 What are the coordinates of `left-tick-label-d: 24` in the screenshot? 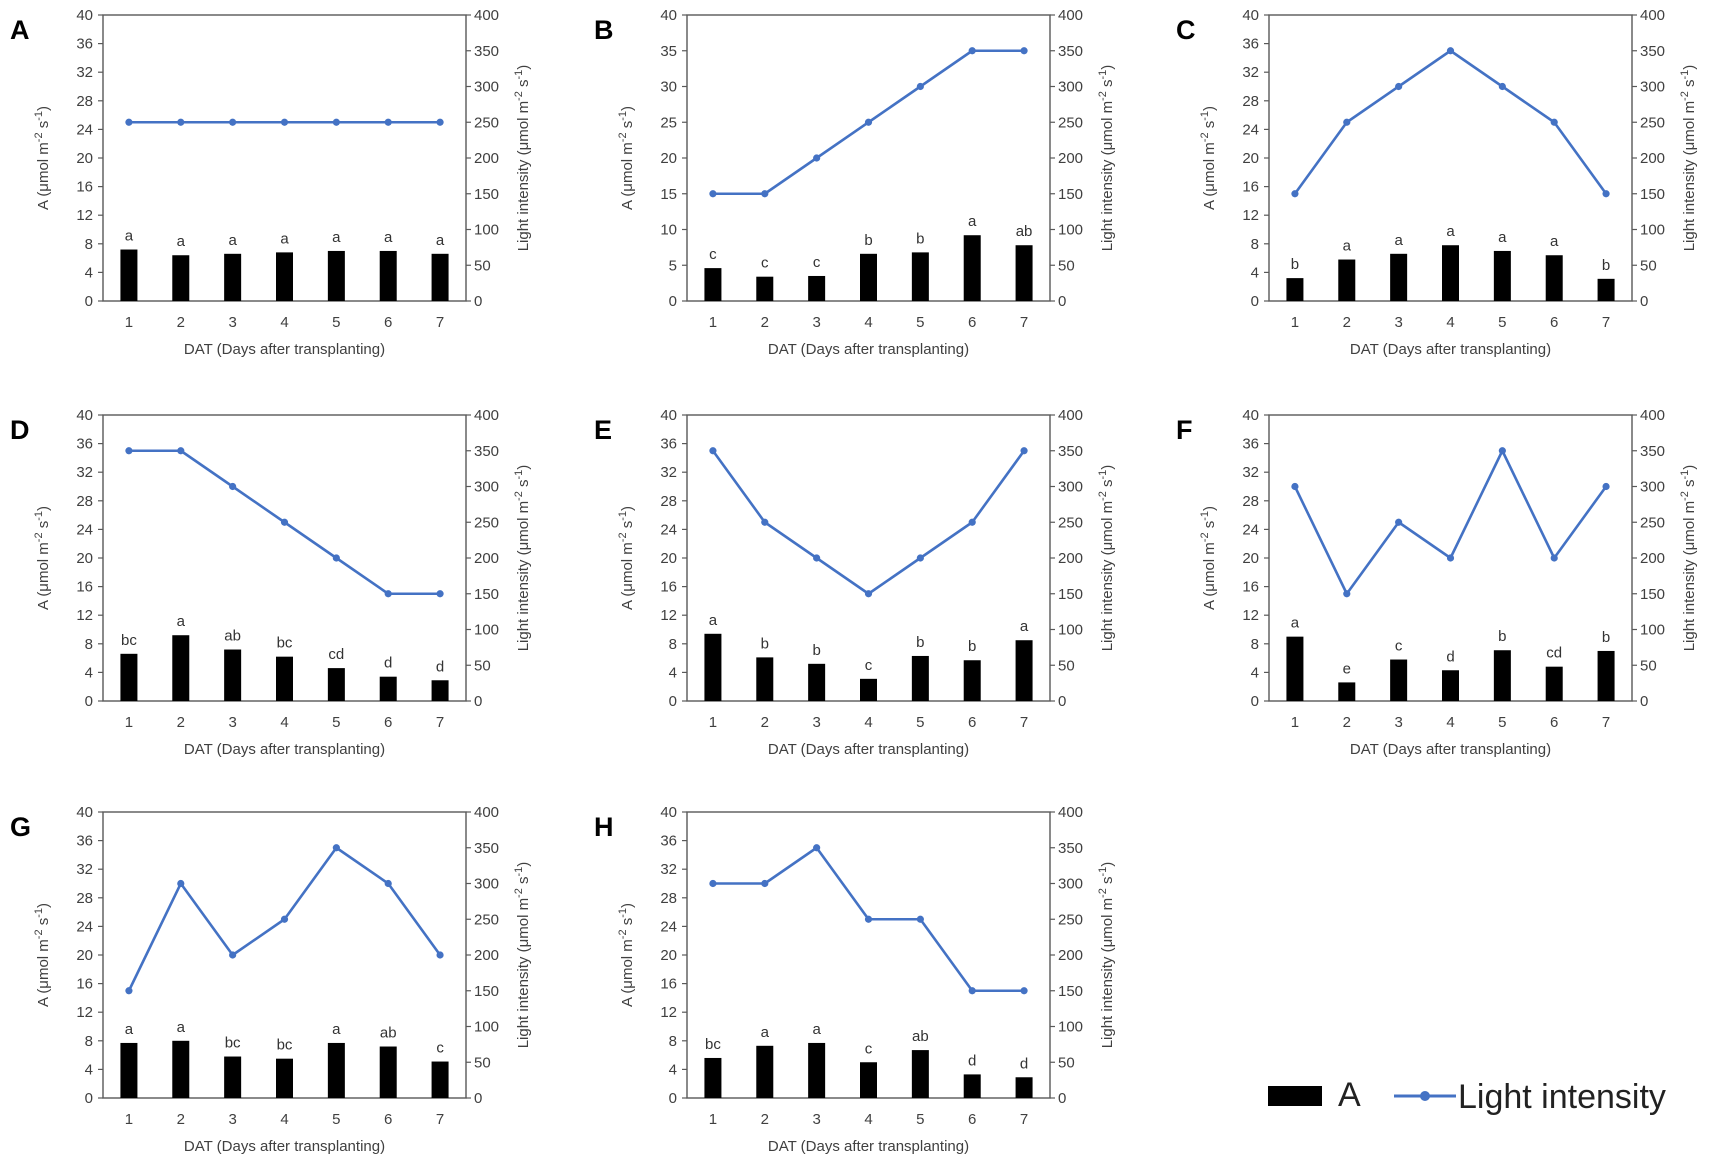 It's located at (84, 529).